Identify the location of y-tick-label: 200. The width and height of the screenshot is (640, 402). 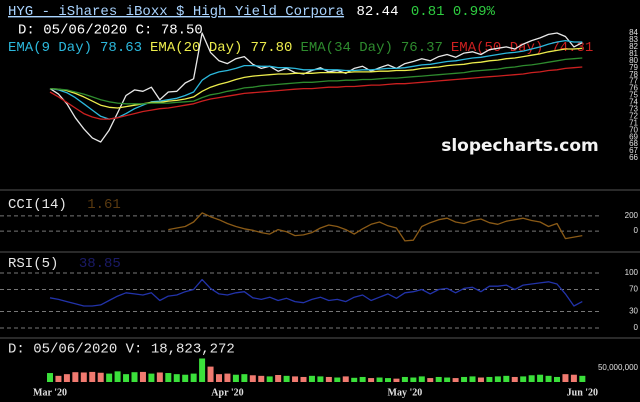
(632, 215).